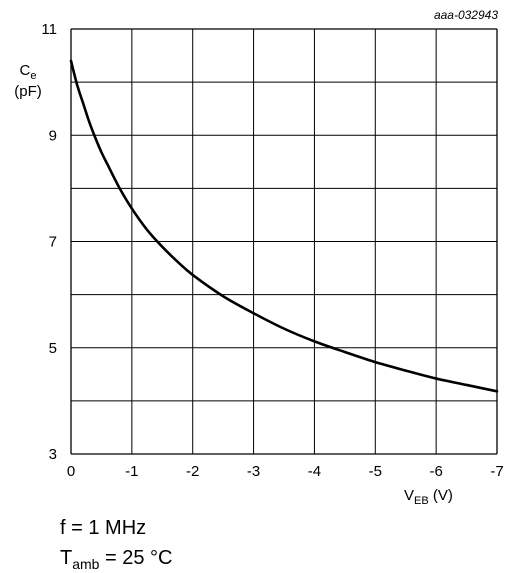 This screenshot has width=511, height=573. What do you see at coordinates (103, 528) in the screenshot?
I see `condition-frequency: f = 1 MHz` at bounding box center [103, 528].